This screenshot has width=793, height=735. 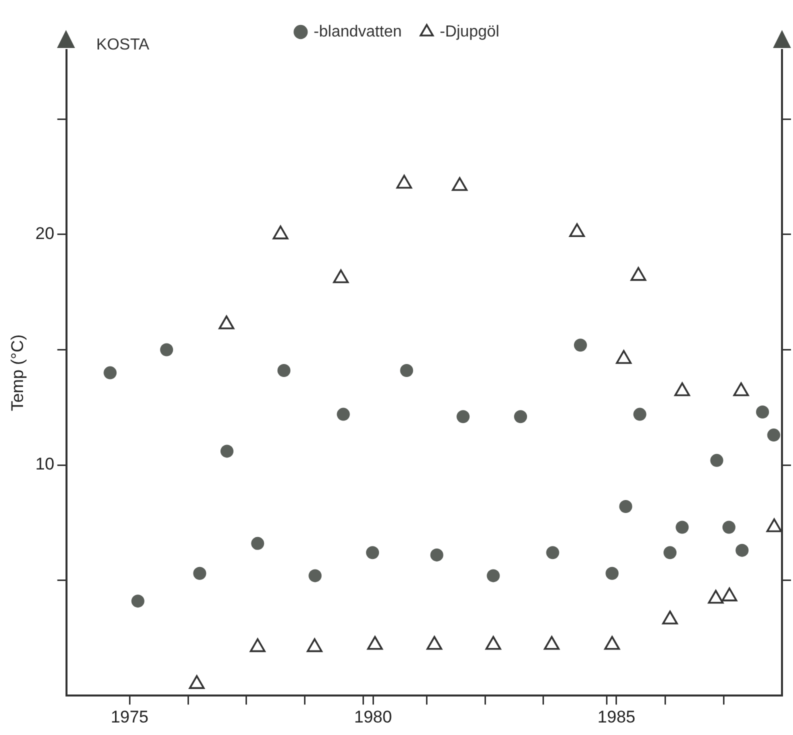 What do you see at coordinates (358, 31) in the screenshot?
I see `legend-label: -blandvatten` at bounding box center [358, 31].